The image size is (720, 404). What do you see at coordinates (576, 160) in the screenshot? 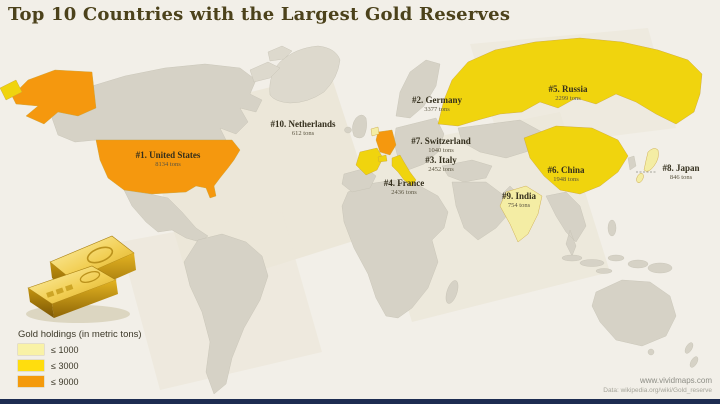
I see `country-china` at bounding box center [576, 160].